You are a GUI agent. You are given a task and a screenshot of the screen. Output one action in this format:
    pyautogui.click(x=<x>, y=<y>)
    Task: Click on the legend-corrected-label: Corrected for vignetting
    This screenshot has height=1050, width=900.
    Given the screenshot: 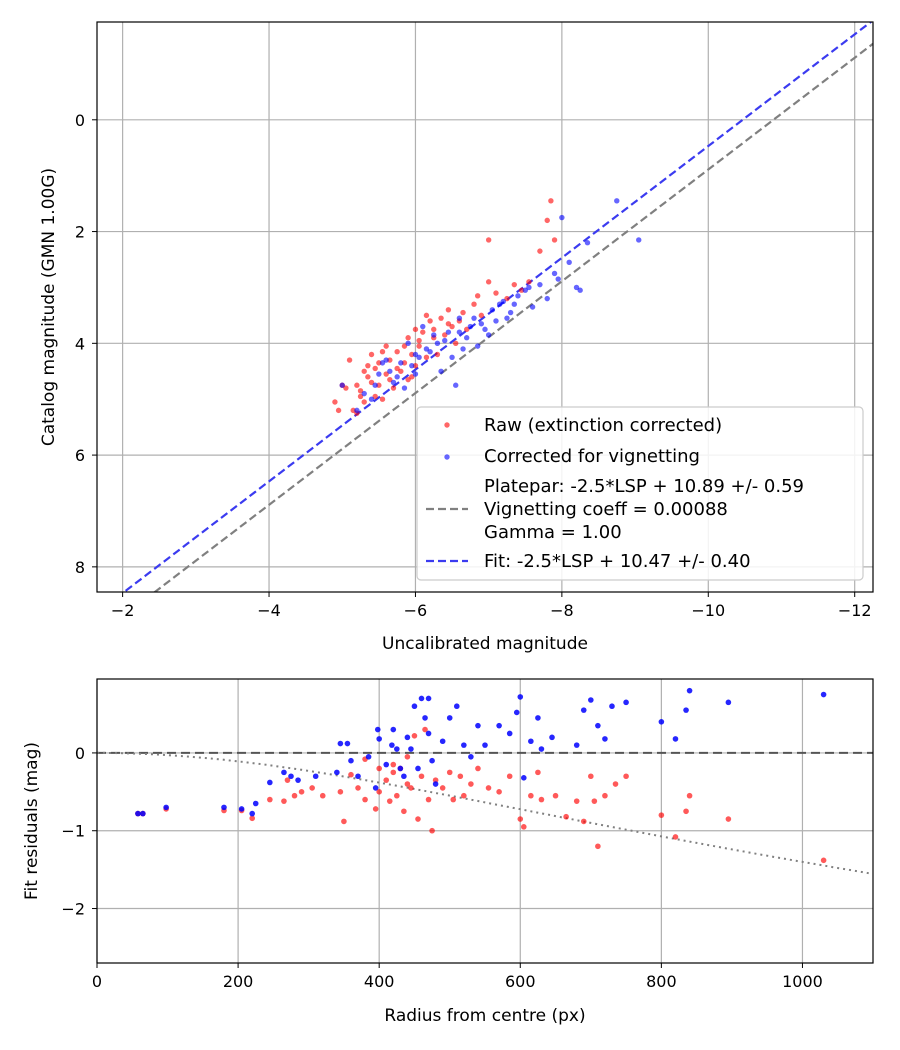 What is the action you would take?
    pyautogui.click(x=592, y=456)
    